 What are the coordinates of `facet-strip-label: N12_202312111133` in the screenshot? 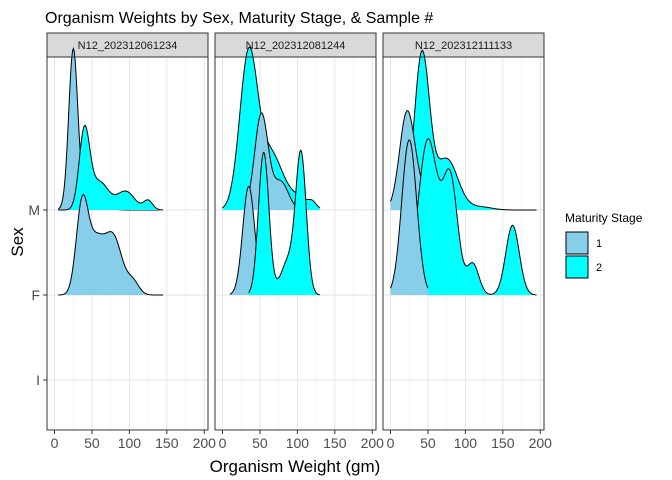 It's located at (463, 46).